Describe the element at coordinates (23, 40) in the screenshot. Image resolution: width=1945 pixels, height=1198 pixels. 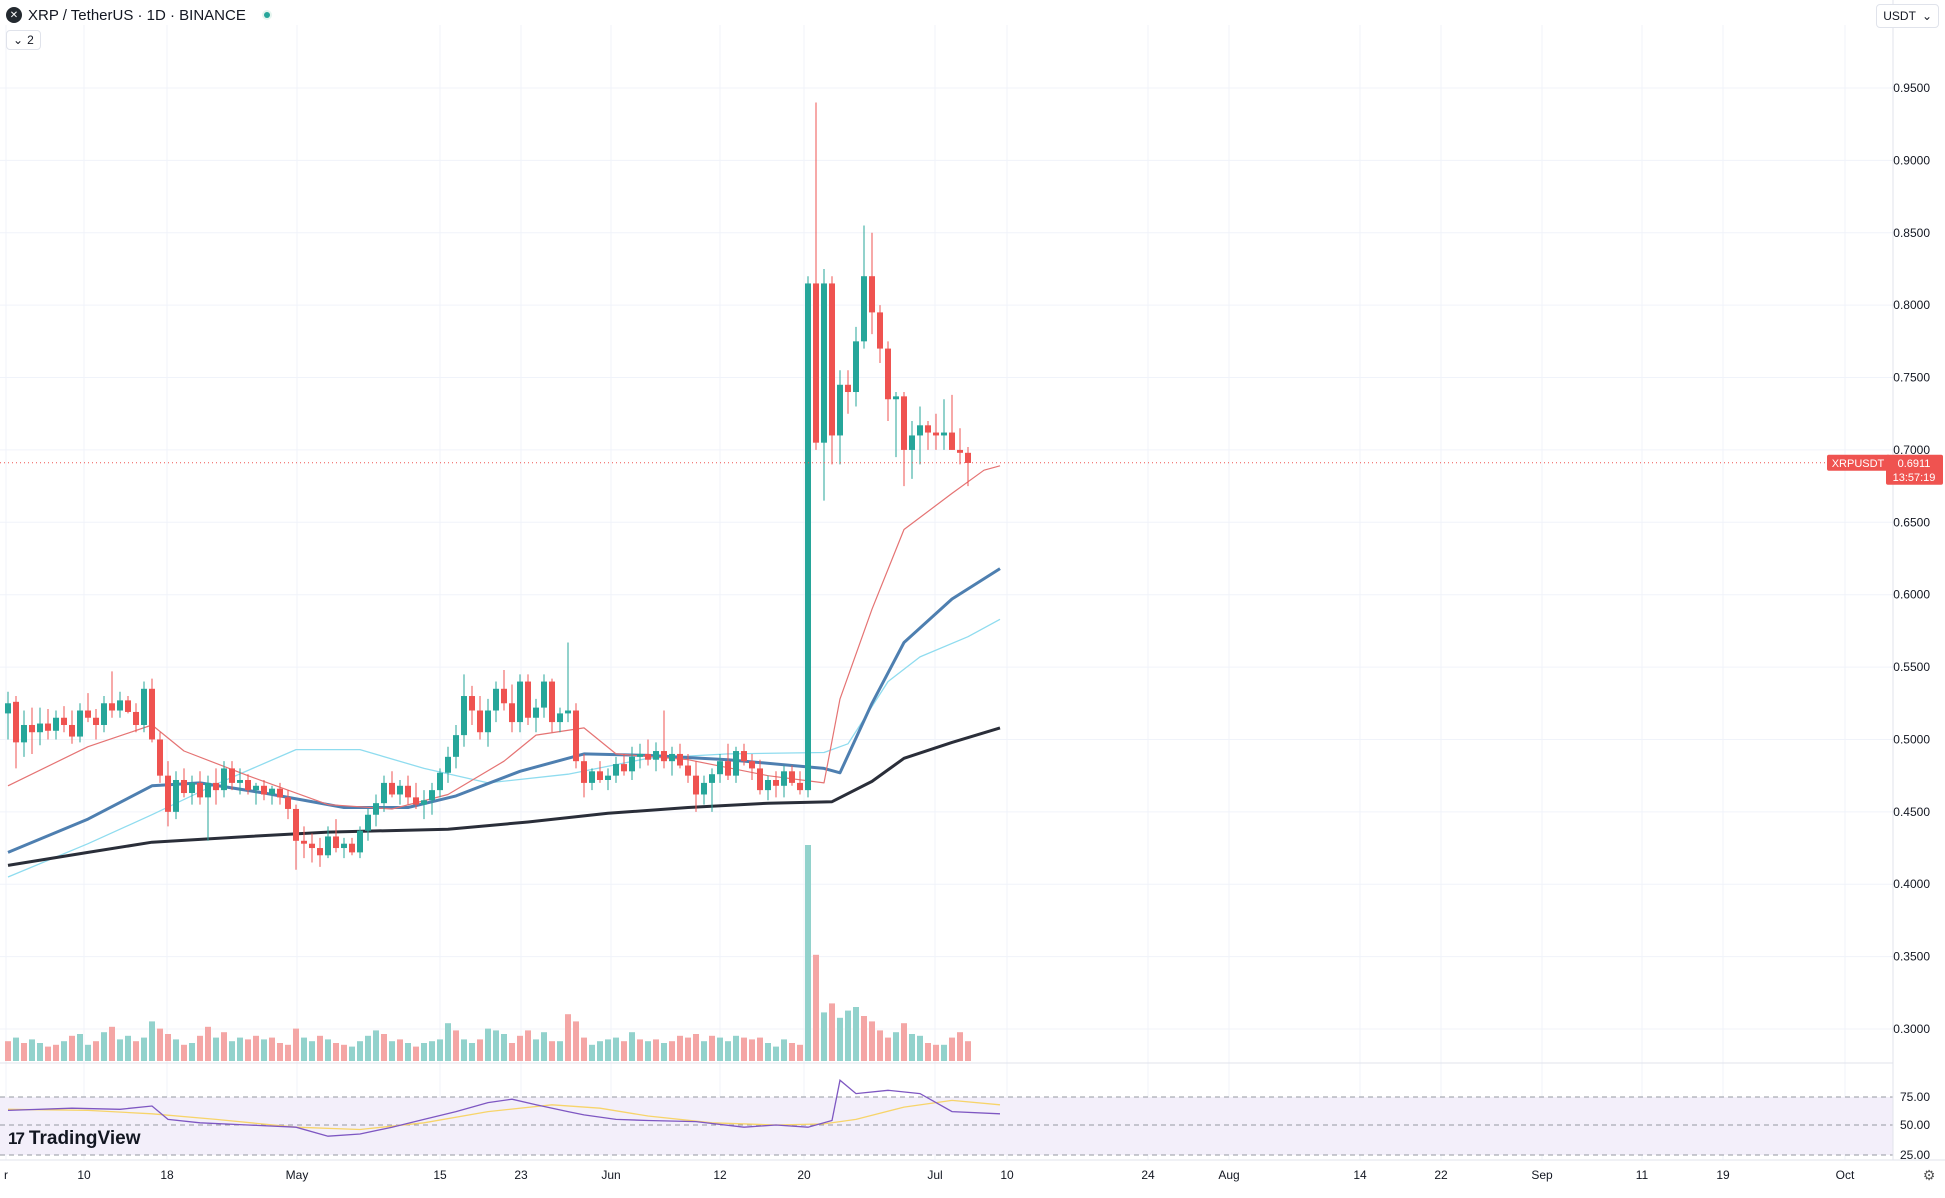
I see `indicators-collapse-button: ⌄ 2` at that location.